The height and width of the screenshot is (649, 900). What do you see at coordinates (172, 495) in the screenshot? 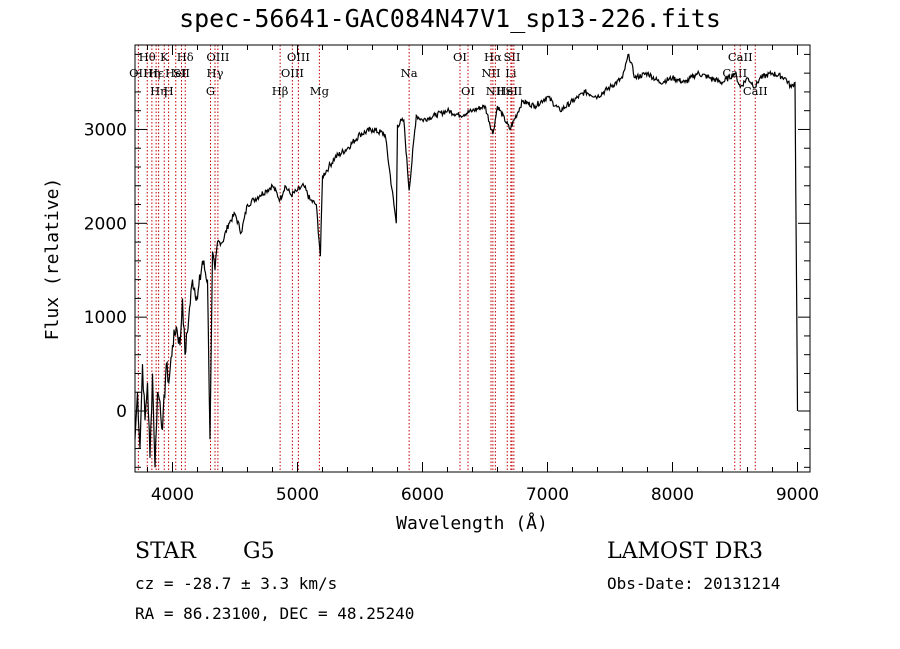
I see `x-tick-label: 4000` at bounding box center [172, 495].